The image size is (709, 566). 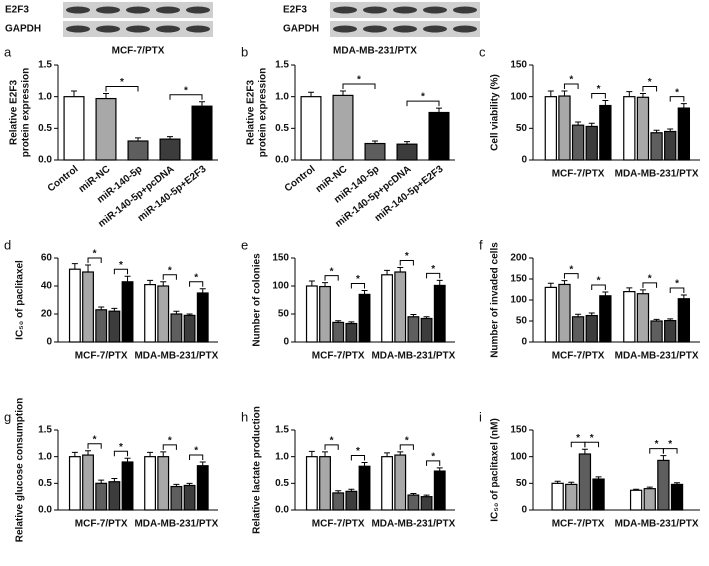 I want to click on panel-letter: e, so click(x=244, y=244).